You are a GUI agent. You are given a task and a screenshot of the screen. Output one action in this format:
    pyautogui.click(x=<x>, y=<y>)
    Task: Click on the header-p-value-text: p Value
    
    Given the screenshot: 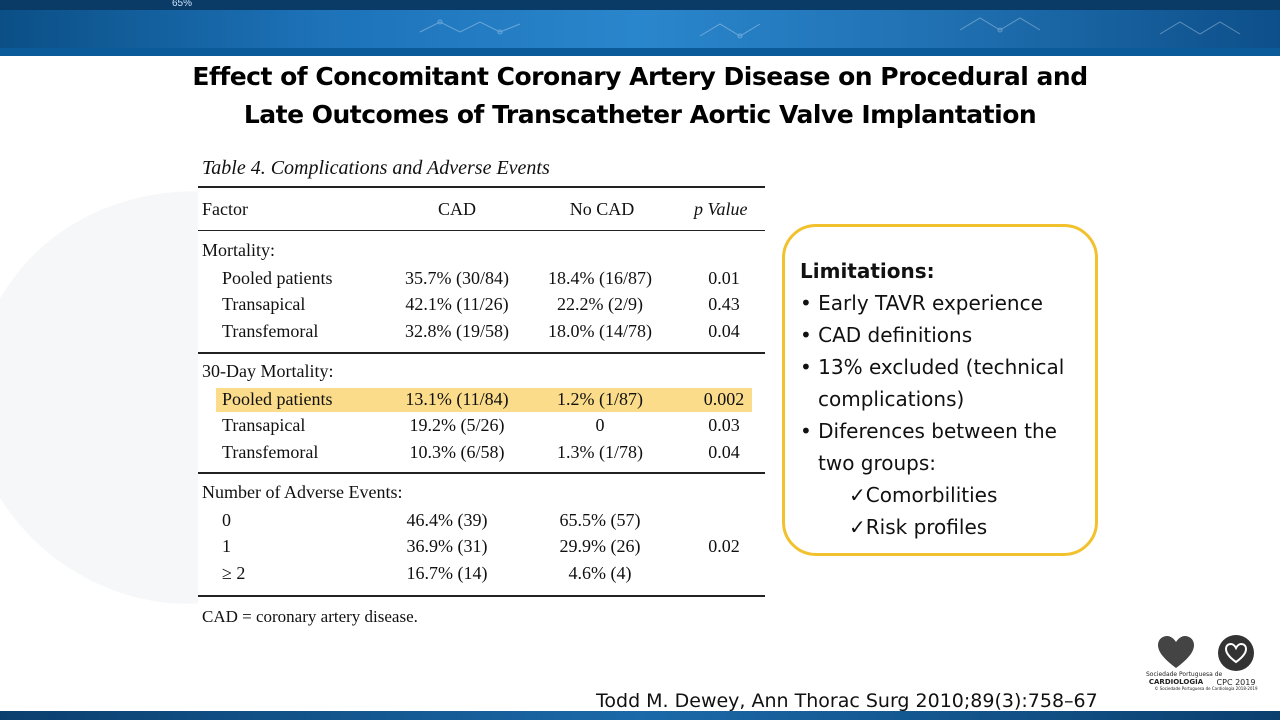 What is the action you would take?
    pyautogui.click(x=721, y=209)
    